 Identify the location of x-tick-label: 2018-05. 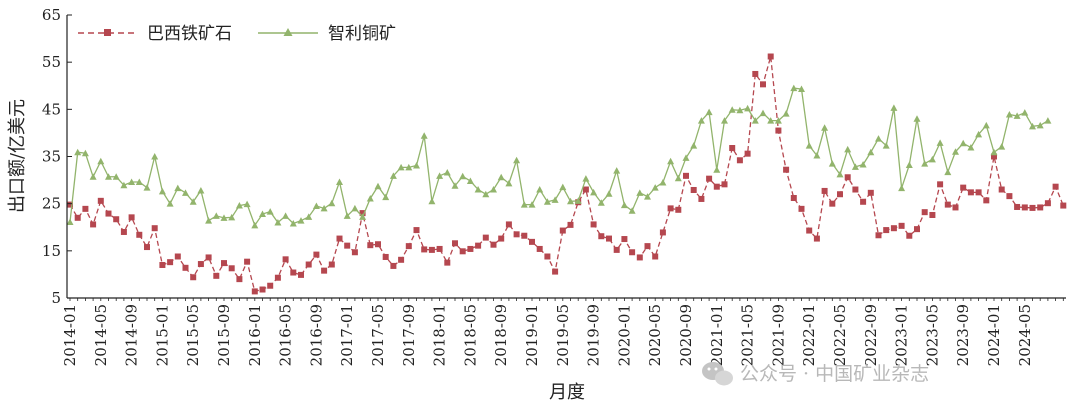
(470, 335).